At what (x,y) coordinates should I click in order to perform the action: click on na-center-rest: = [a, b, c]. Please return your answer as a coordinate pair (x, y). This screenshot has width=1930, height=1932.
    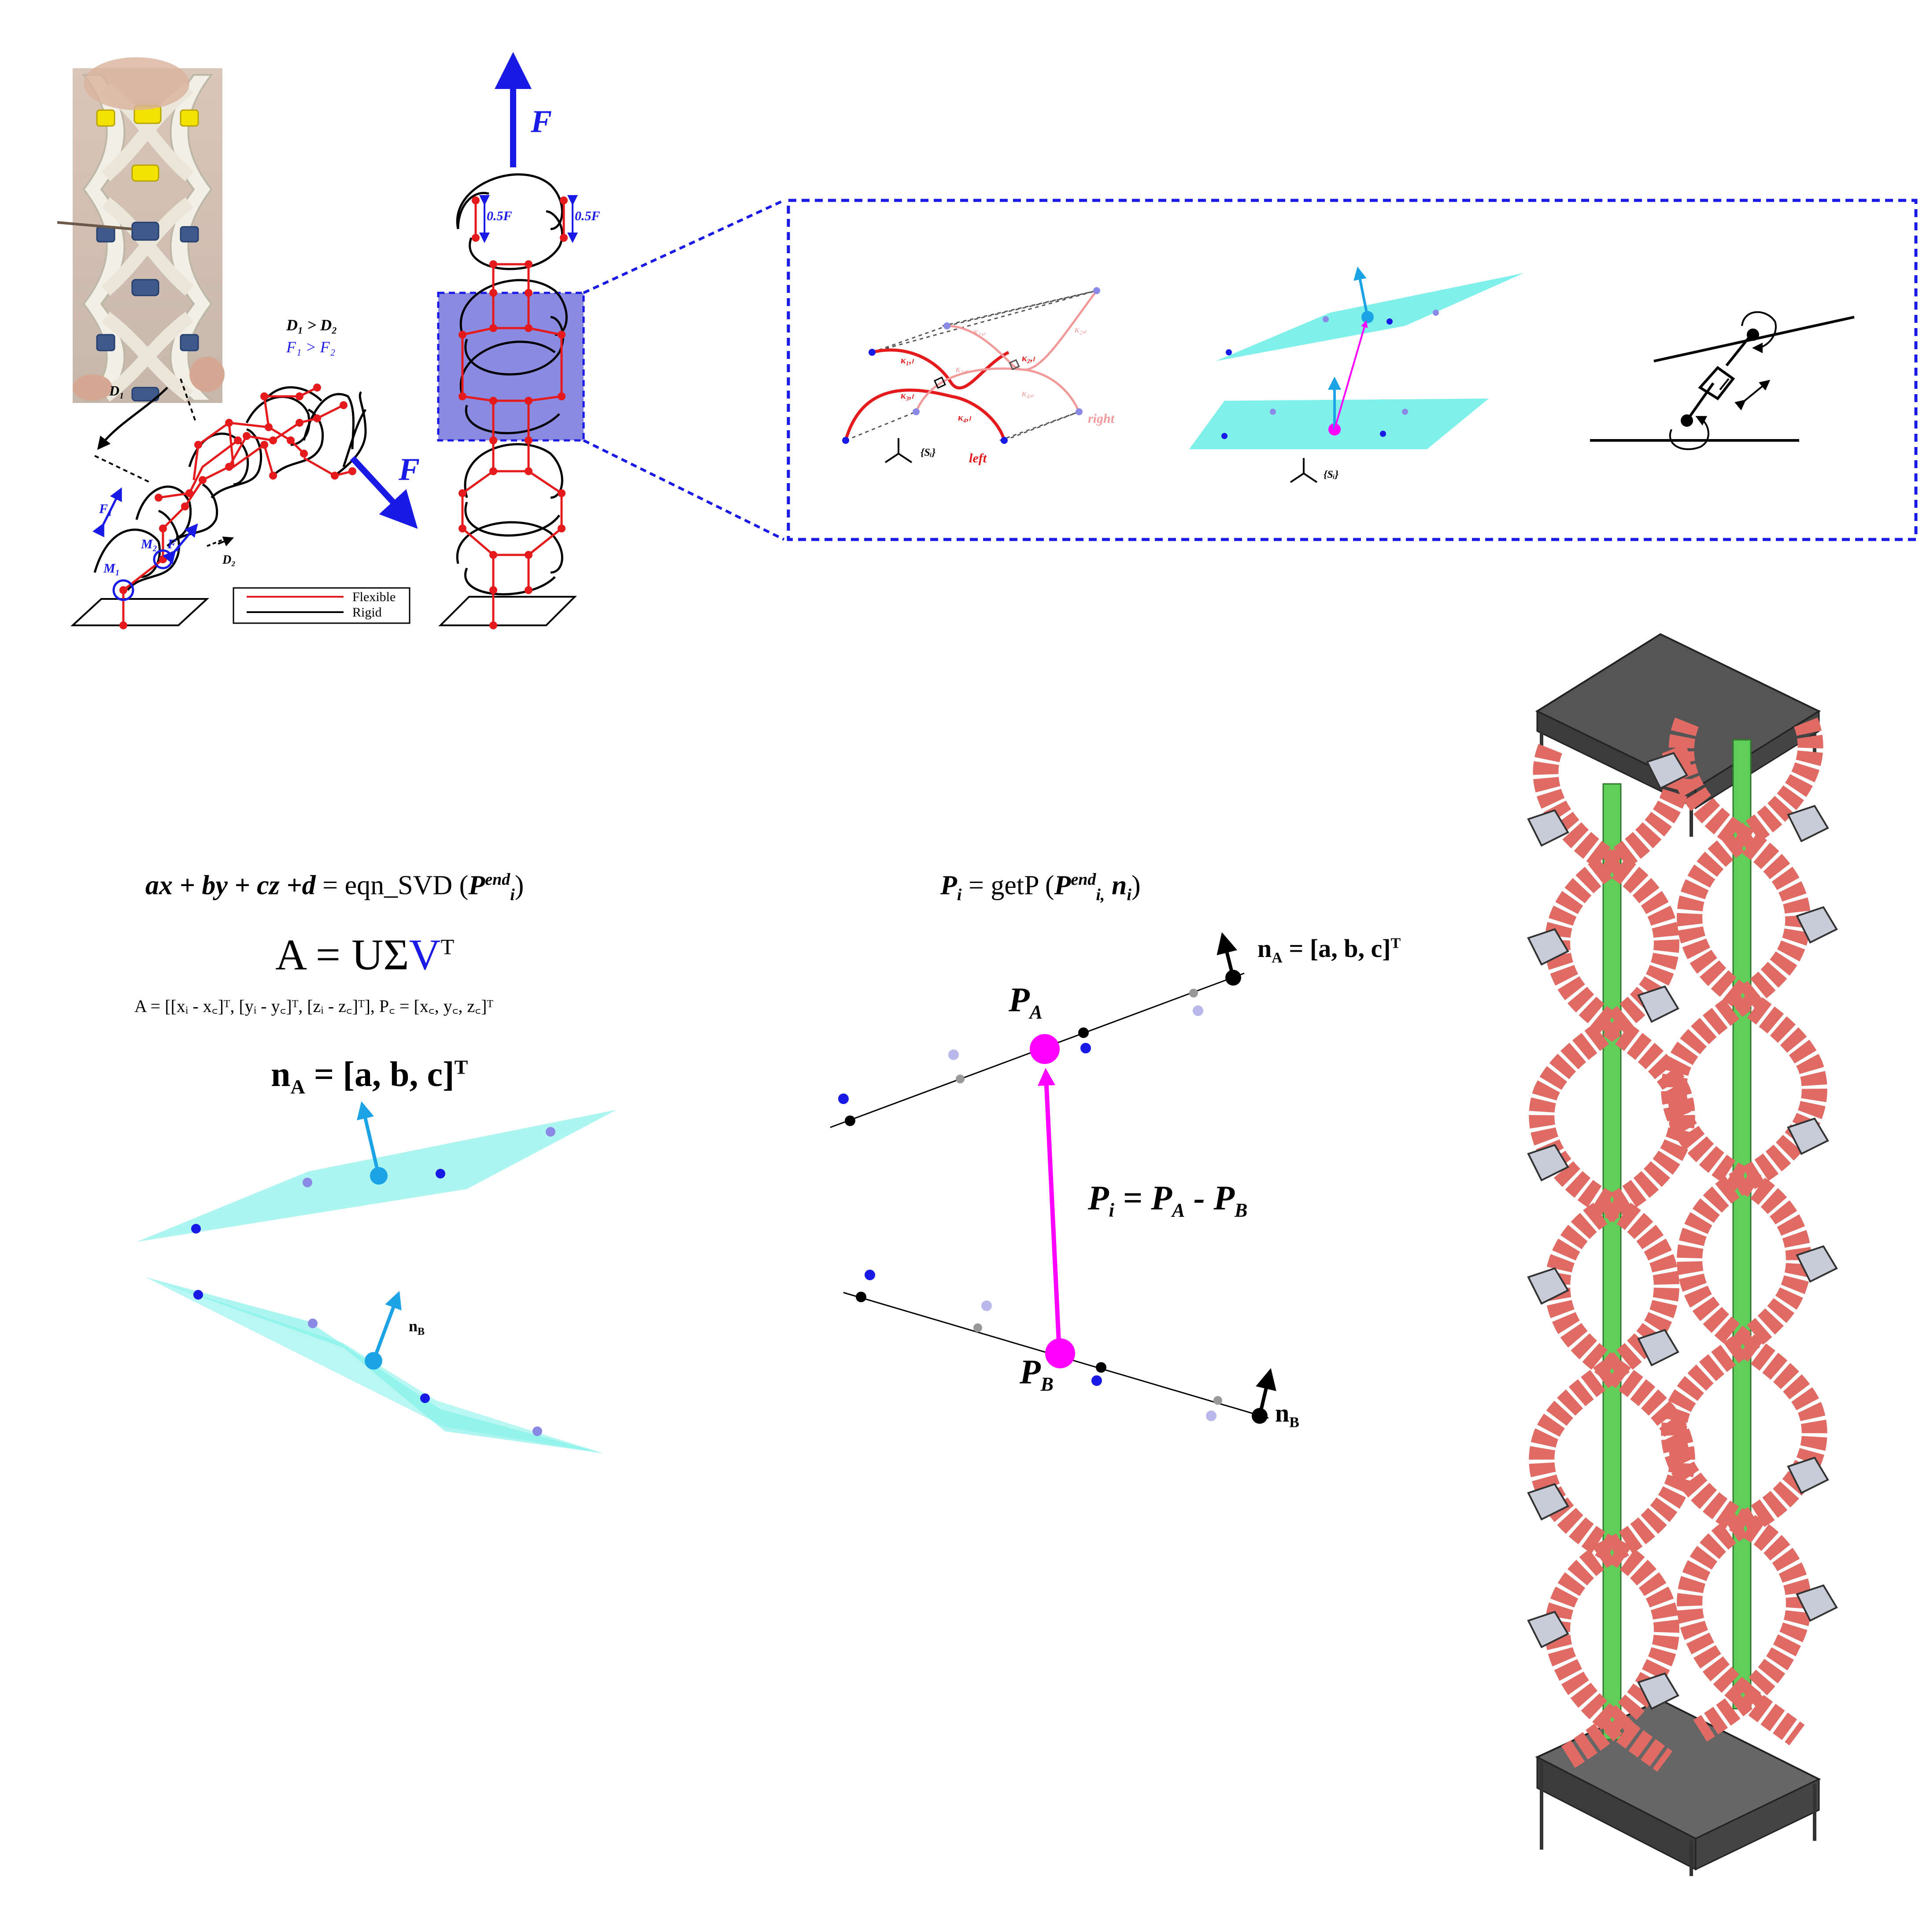
    Looking at the image, I should click on (1336, 949).